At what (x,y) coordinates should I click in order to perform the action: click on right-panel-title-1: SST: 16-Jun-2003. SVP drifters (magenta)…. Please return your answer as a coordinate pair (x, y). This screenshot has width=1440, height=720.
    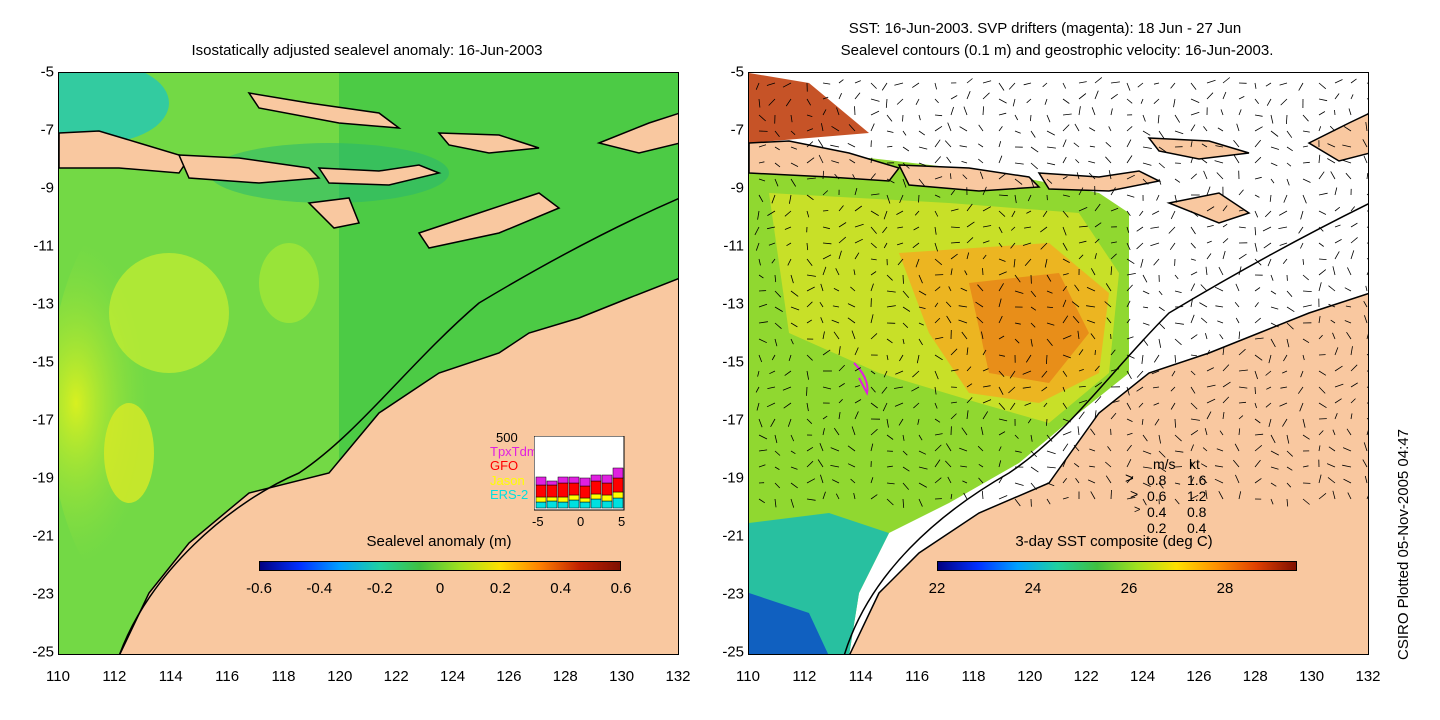
    Looking at the image, I should click on (1045, 28).